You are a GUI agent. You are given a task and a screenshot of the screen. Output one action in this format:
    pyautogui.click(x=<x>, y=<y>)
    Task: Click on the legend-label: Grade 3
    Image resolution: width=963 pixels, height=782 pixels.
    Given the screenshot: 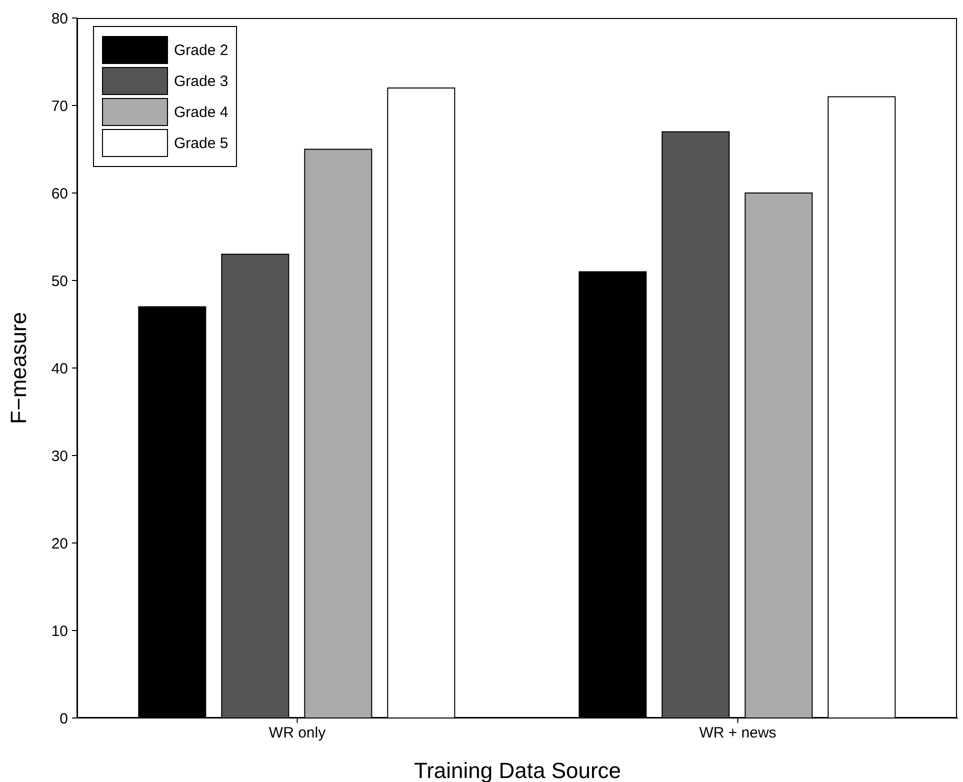 What is the action you would take?
    pyautogui.click(x=201, y=81)
    